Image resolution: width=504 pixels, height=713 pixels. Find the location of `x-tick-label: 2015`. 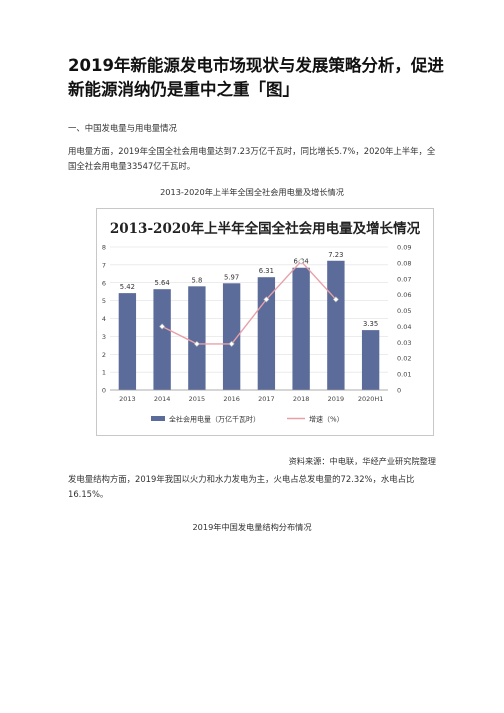

x-tick-label: 2015 is located at coordinates (197, 399).